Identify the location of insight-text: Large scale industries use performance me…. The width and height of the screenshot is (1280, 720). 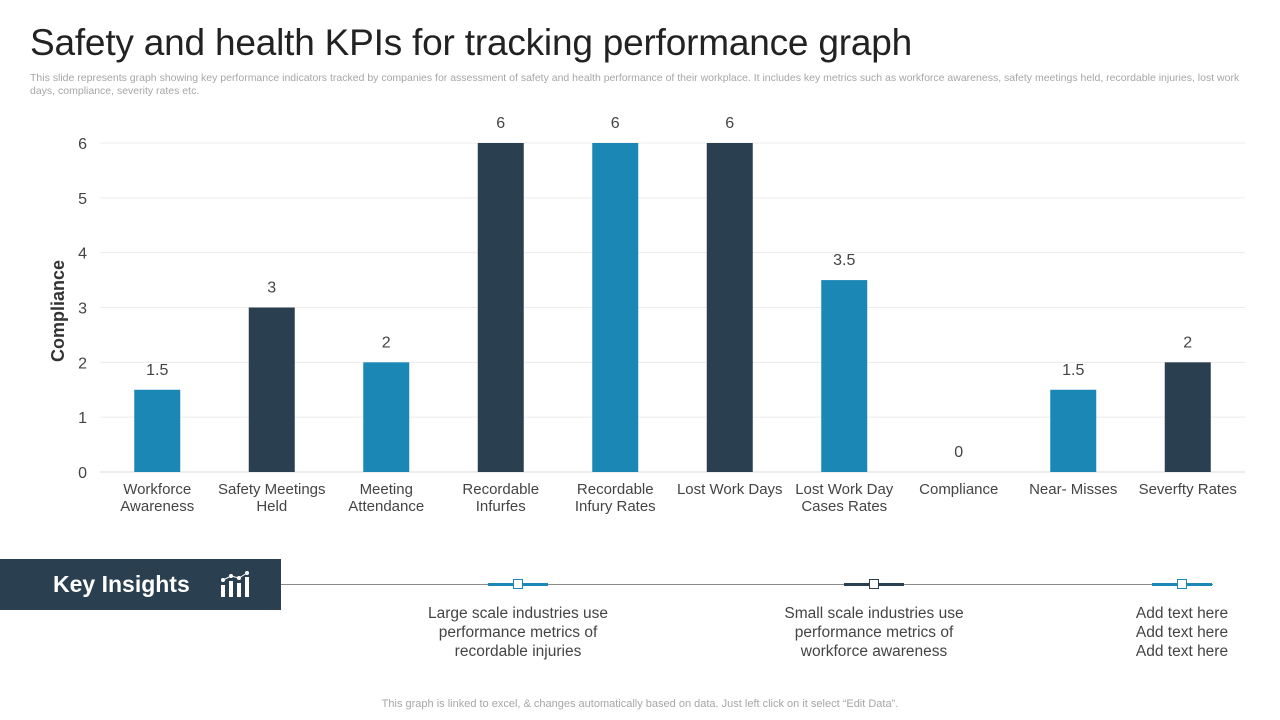
(518, 632).